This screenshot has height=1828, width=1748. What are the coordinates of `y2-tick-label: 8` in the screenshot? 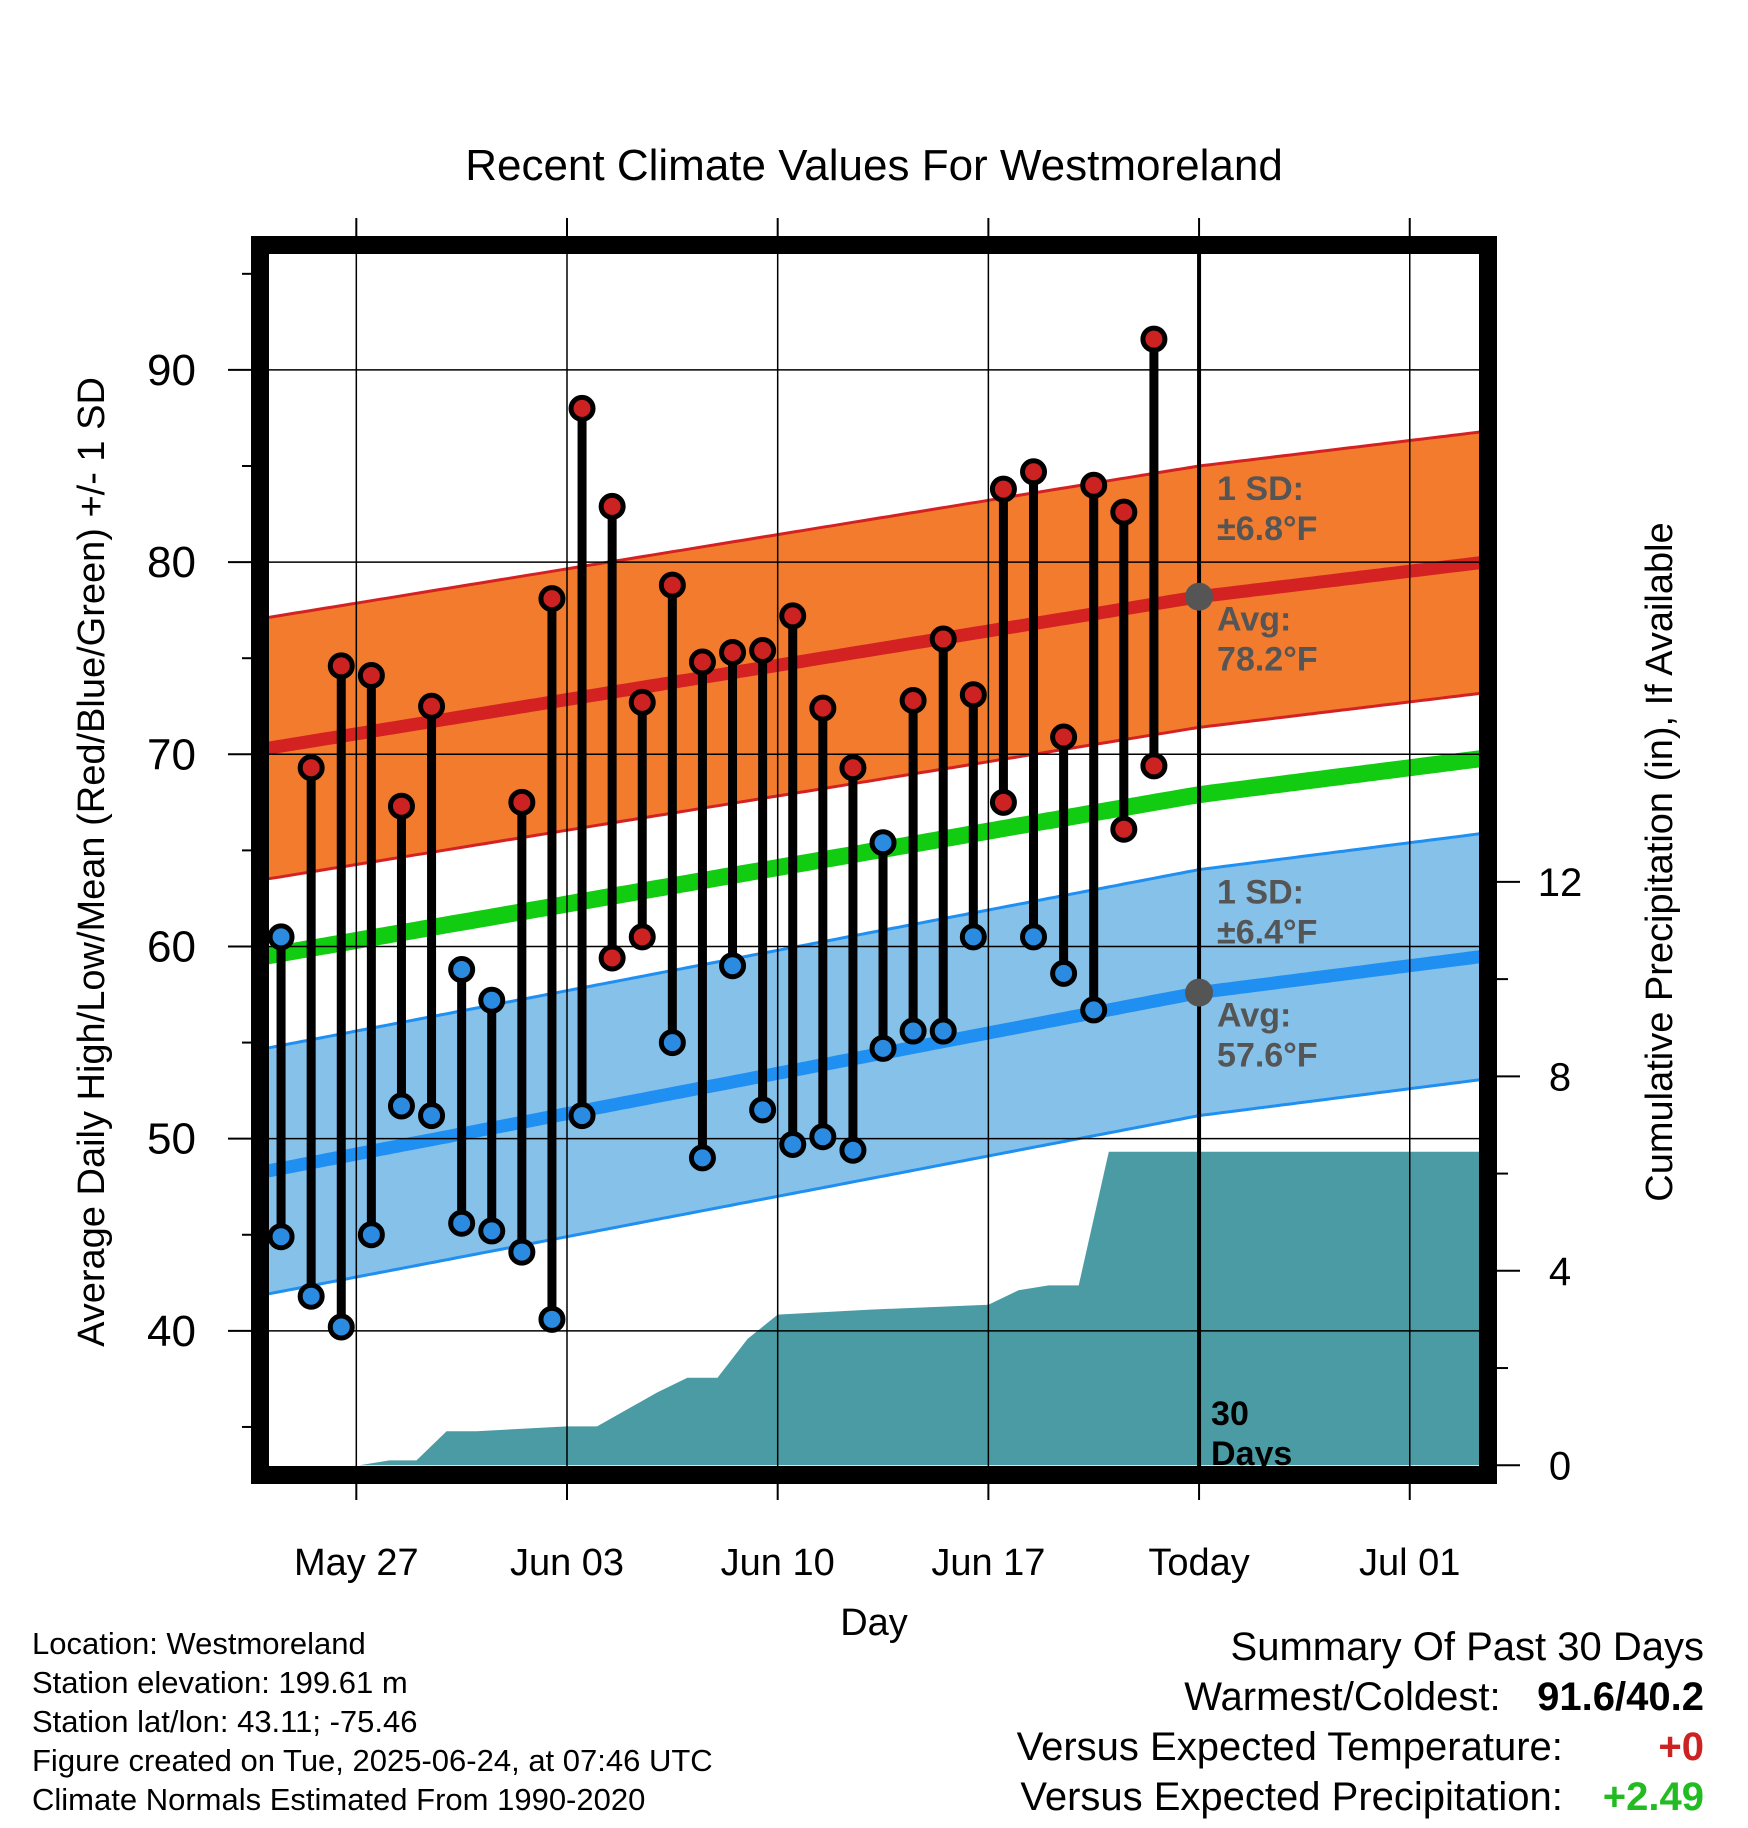 It's located at (1560, 1077).